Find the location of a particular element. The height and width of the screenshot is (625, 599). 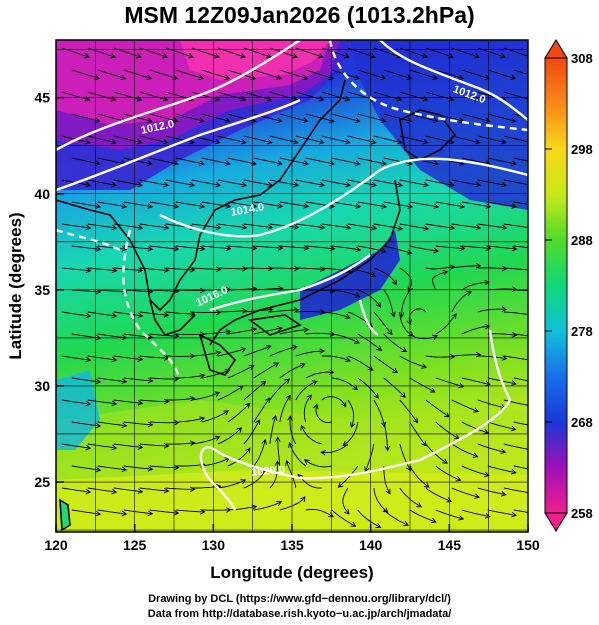

x-tick-label: 150 is located at coordinates (528, 545).